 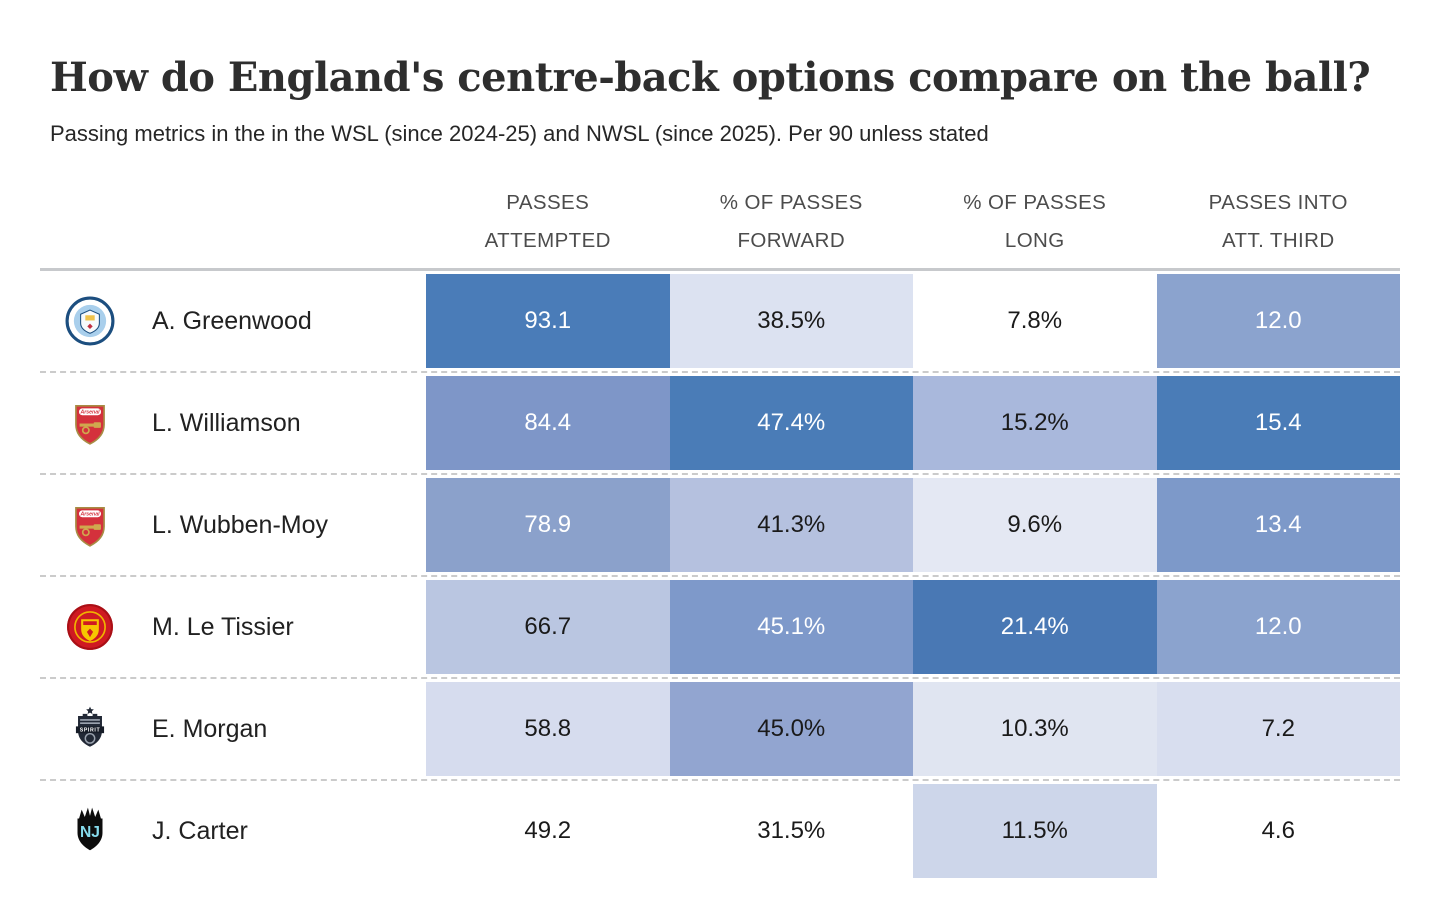 I want to click on value-cell: 10.3%, so click(x=1035, y=729).